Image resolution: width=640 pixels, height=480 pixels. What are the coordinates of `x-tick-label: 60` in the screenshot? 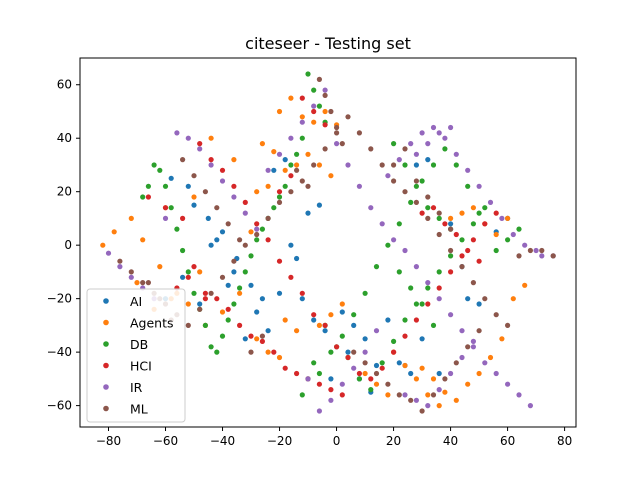 It's located at (507, 441).